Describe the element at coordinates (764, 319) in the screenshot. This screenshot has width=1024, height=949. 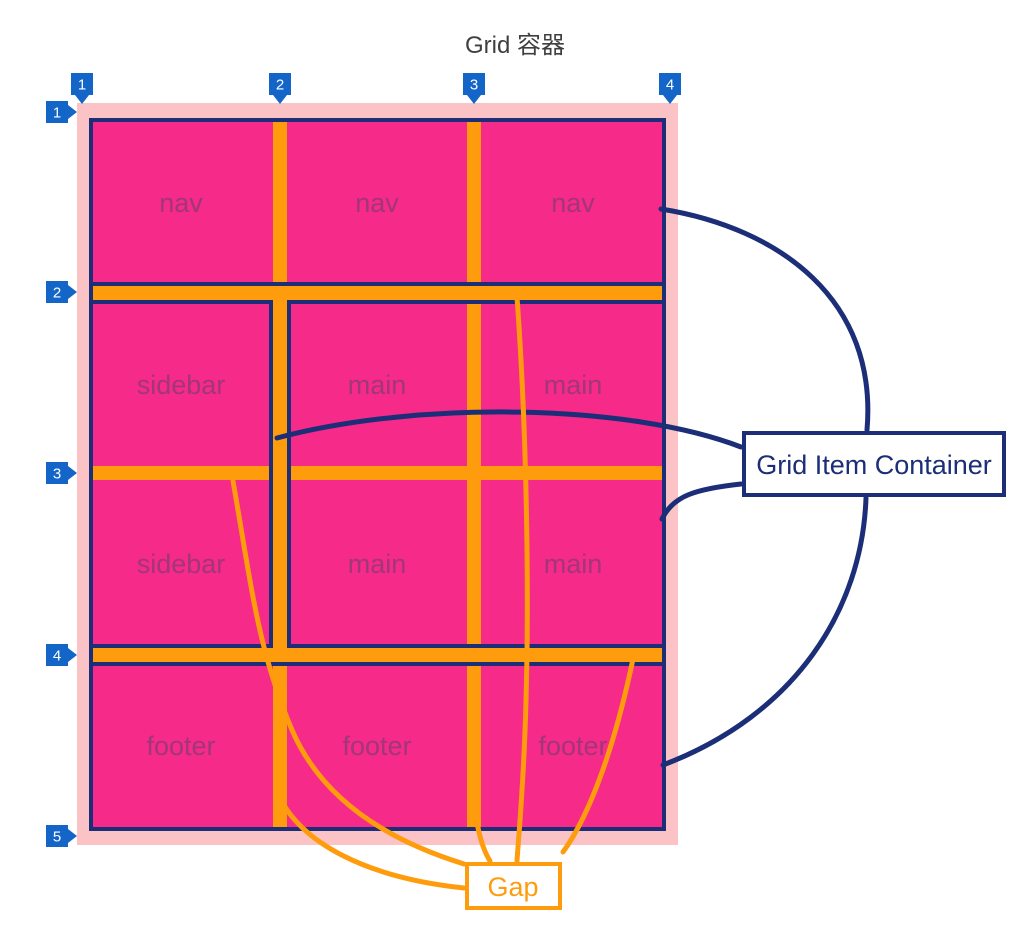
I see `connector-nav-to-callout` at that location.